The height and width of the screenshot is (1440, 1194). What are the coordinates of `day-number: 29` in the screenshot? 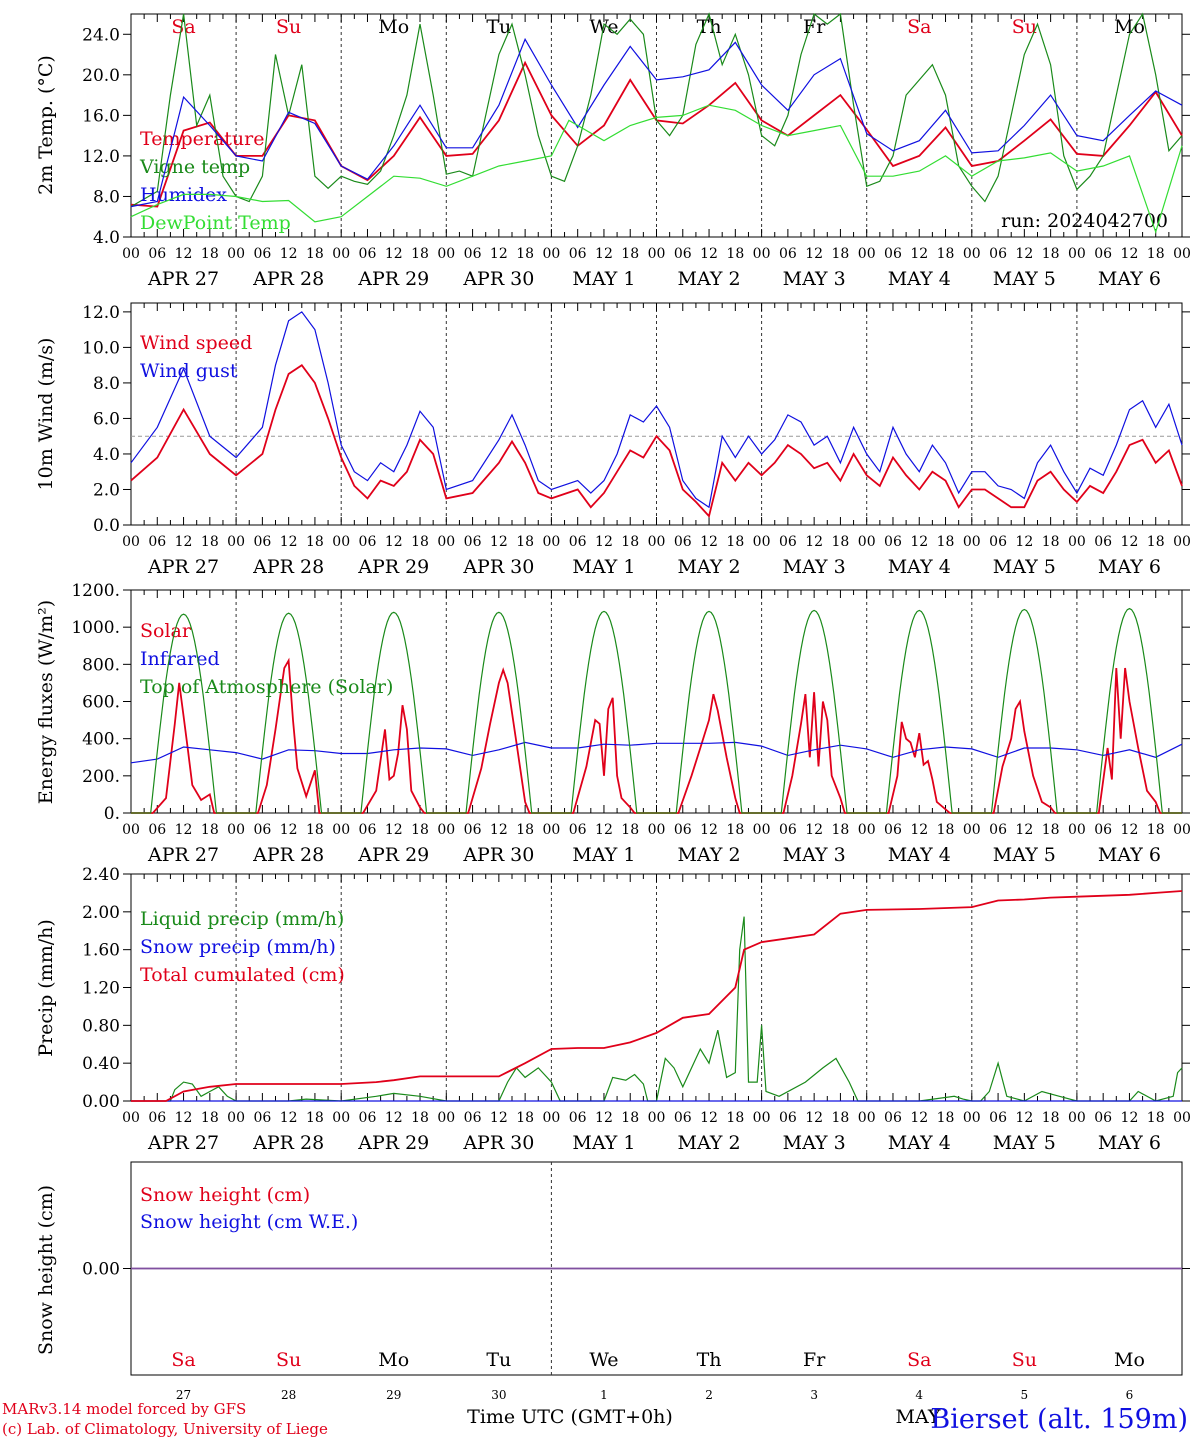 It's located at (393, 1395).